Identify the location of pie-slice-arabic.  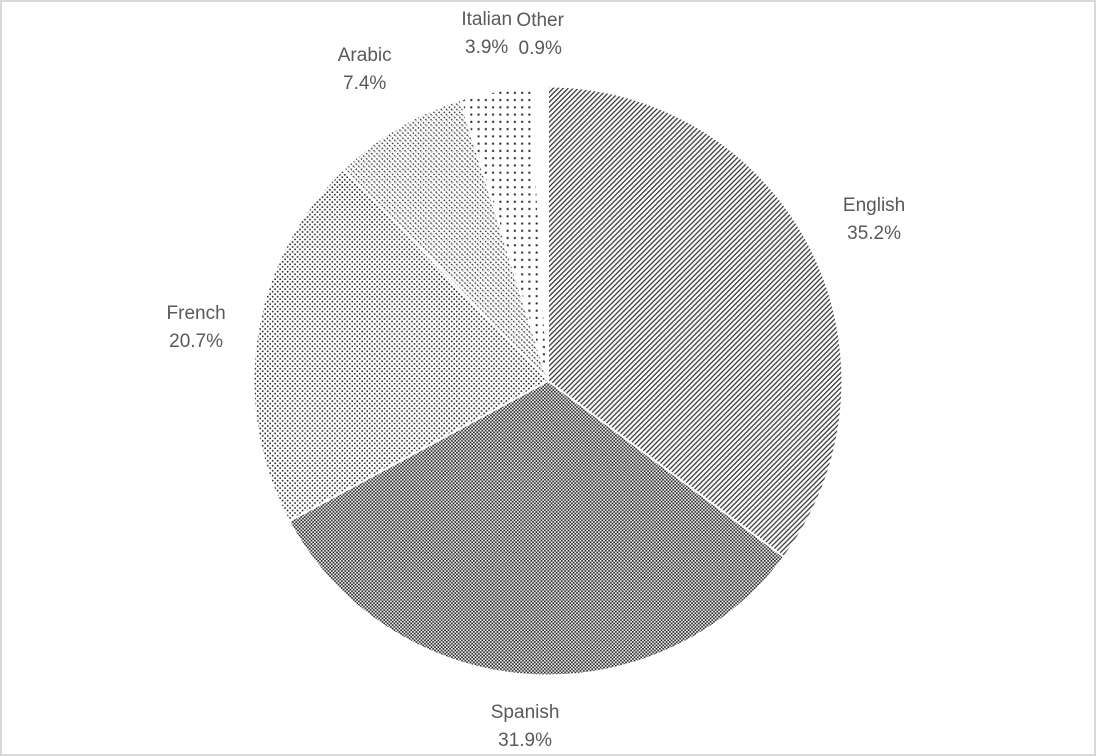
(445, 240).